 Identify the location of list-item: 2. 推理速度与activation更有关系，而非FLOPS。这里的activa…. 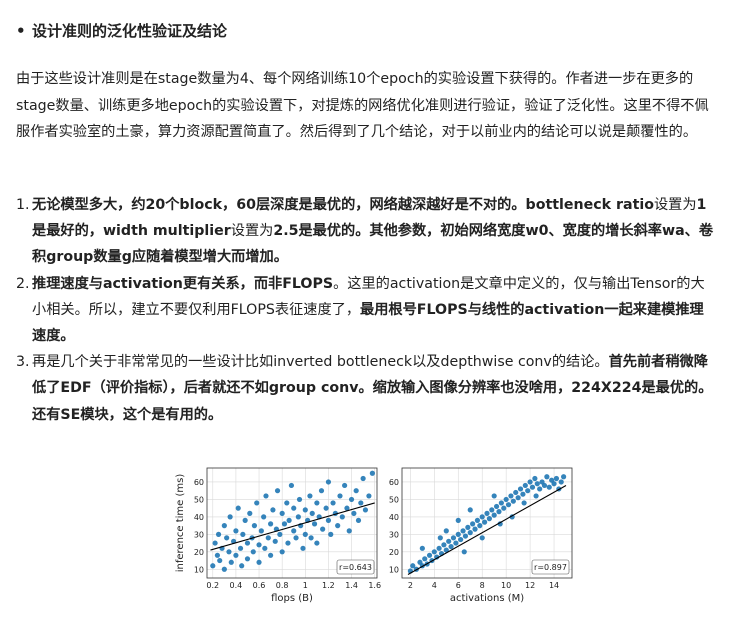
(366, 310).